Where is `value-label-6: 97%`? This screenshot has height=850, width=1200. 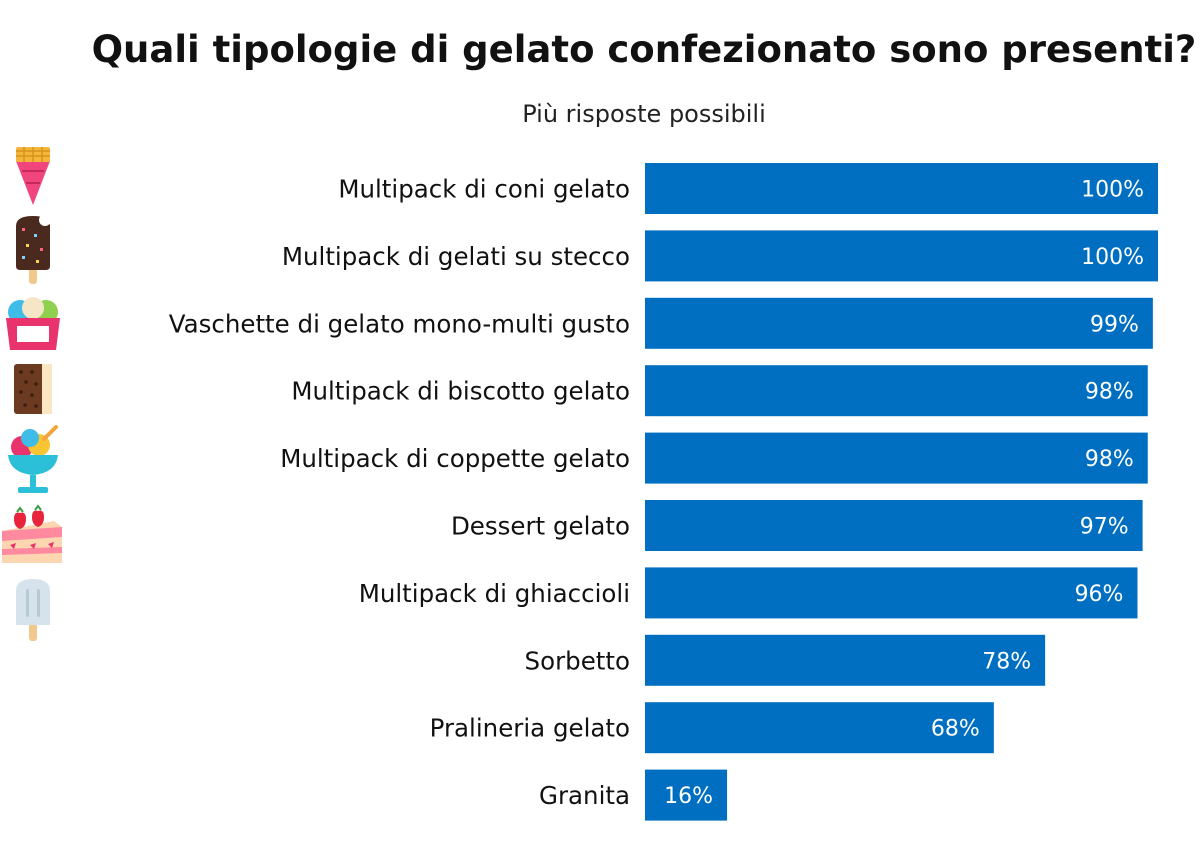
value-label-6: 97% is located at coordinates (1104, 527).